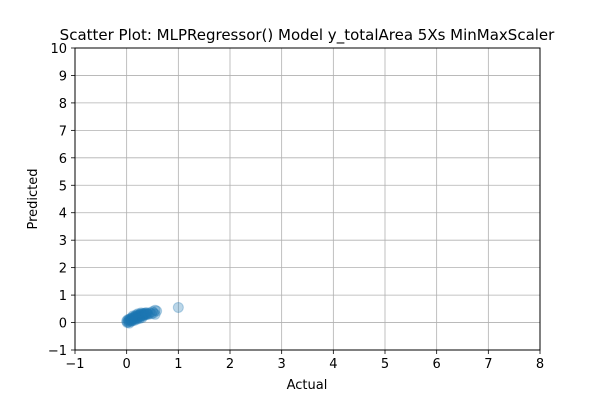  What do you see at coordinates (63, 214) in the screenshot?
I see `y-tick-label: 4` at bounding box center [63, 214].